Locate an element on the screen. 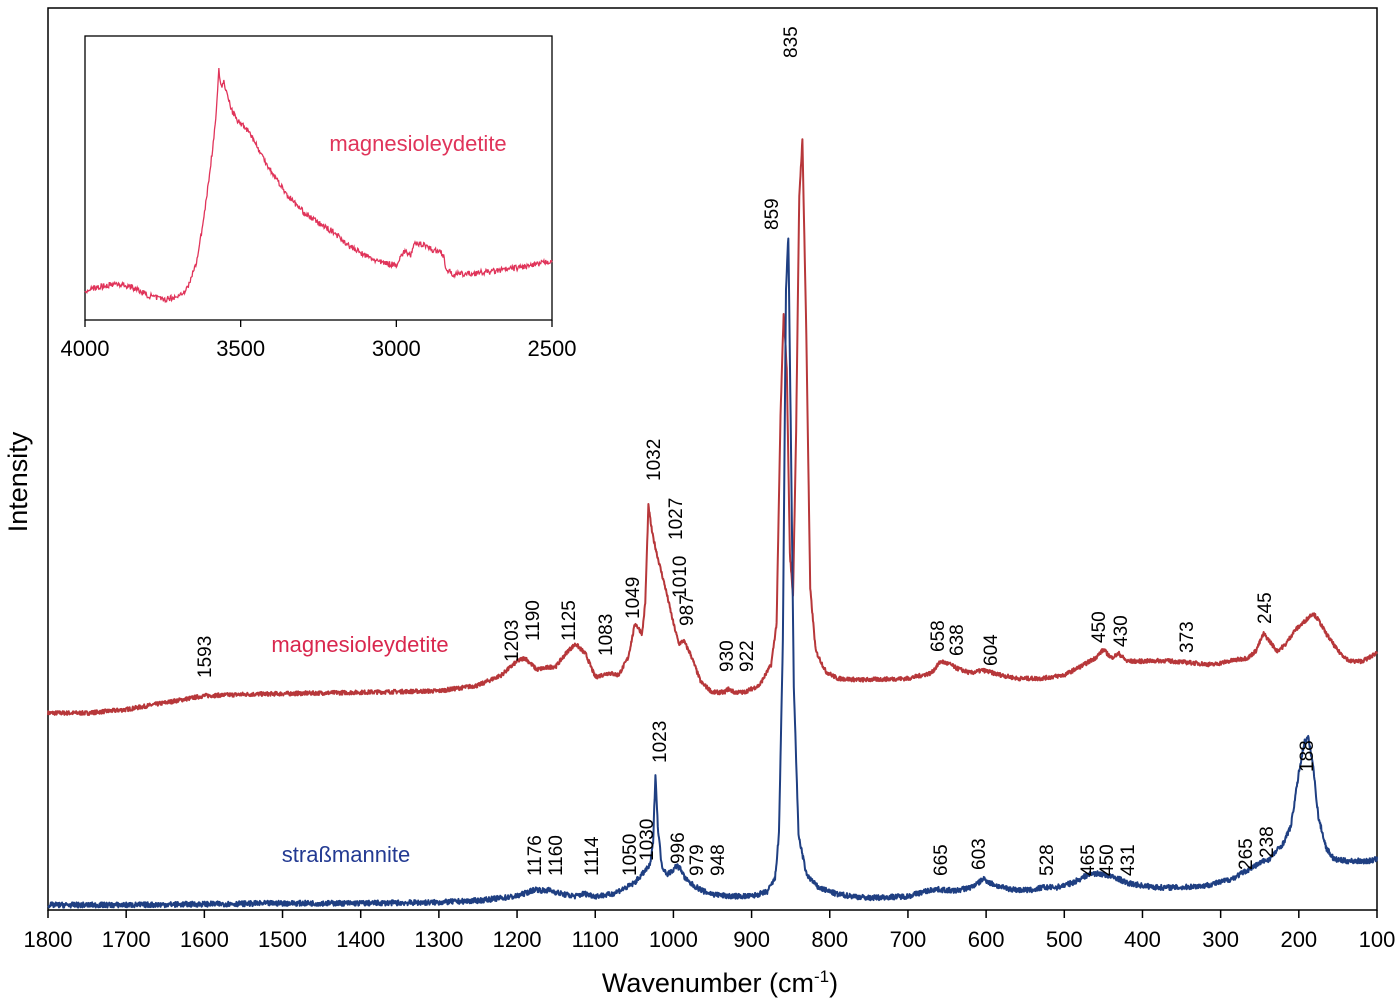 This screenshot has height=1006, width=1400. peak-label: 528 is located at coordinates (1047, 860).